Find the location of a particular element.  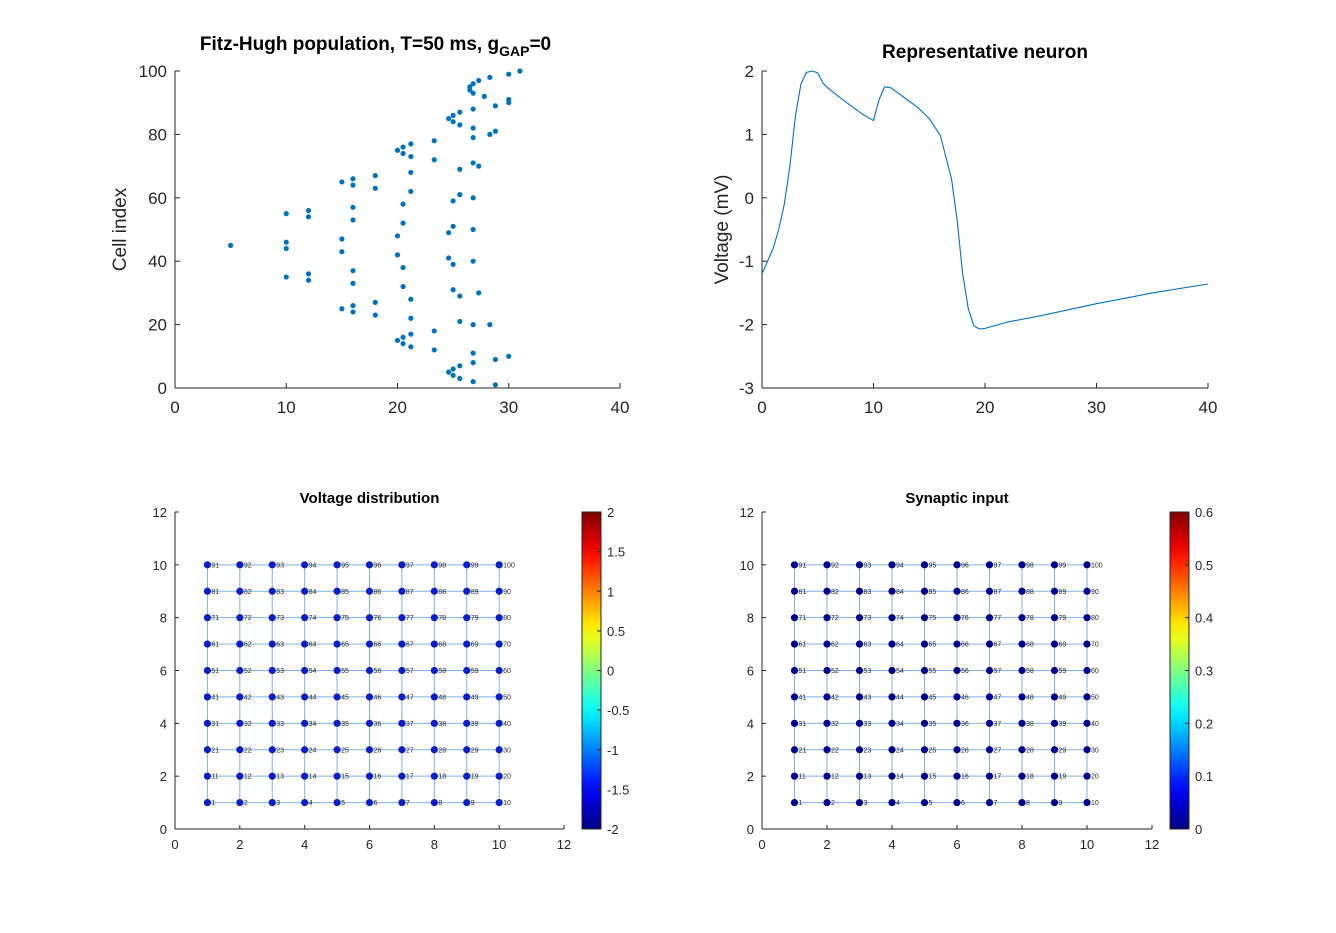

node-index-label: 10 is located at coordinates (507, 803).